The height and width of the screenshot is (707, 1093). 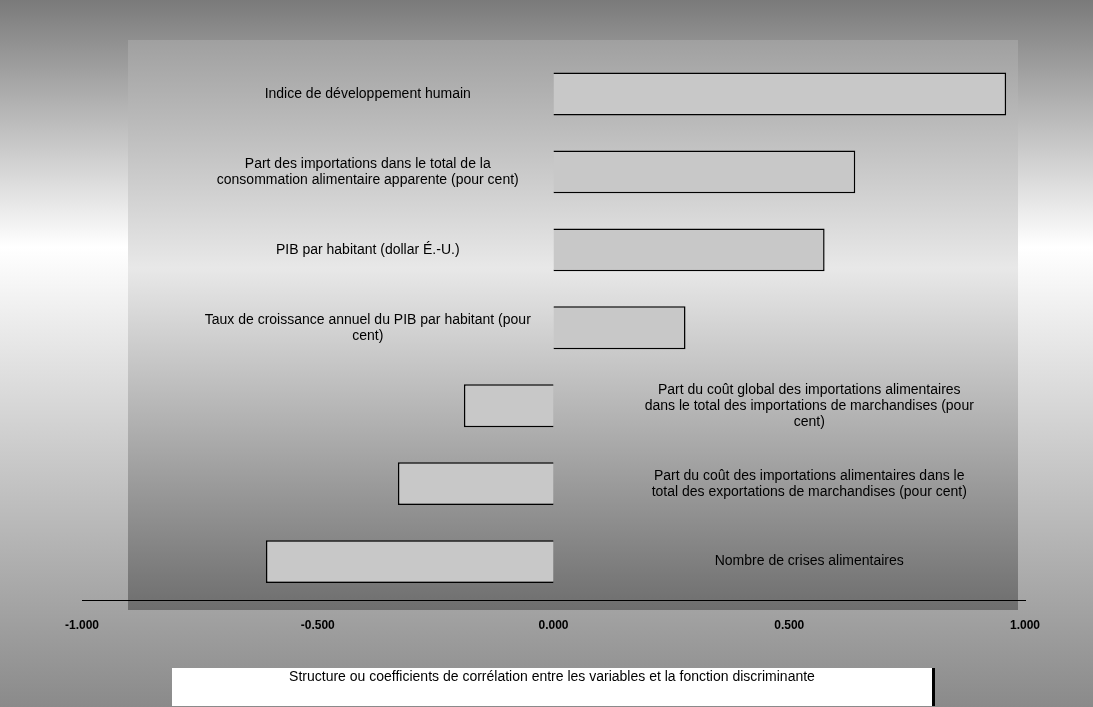 What do you see at coordinates (318, 625) in the screenshot?
I see `x-tick-label: -0.500` at bounding box center [318, 625].